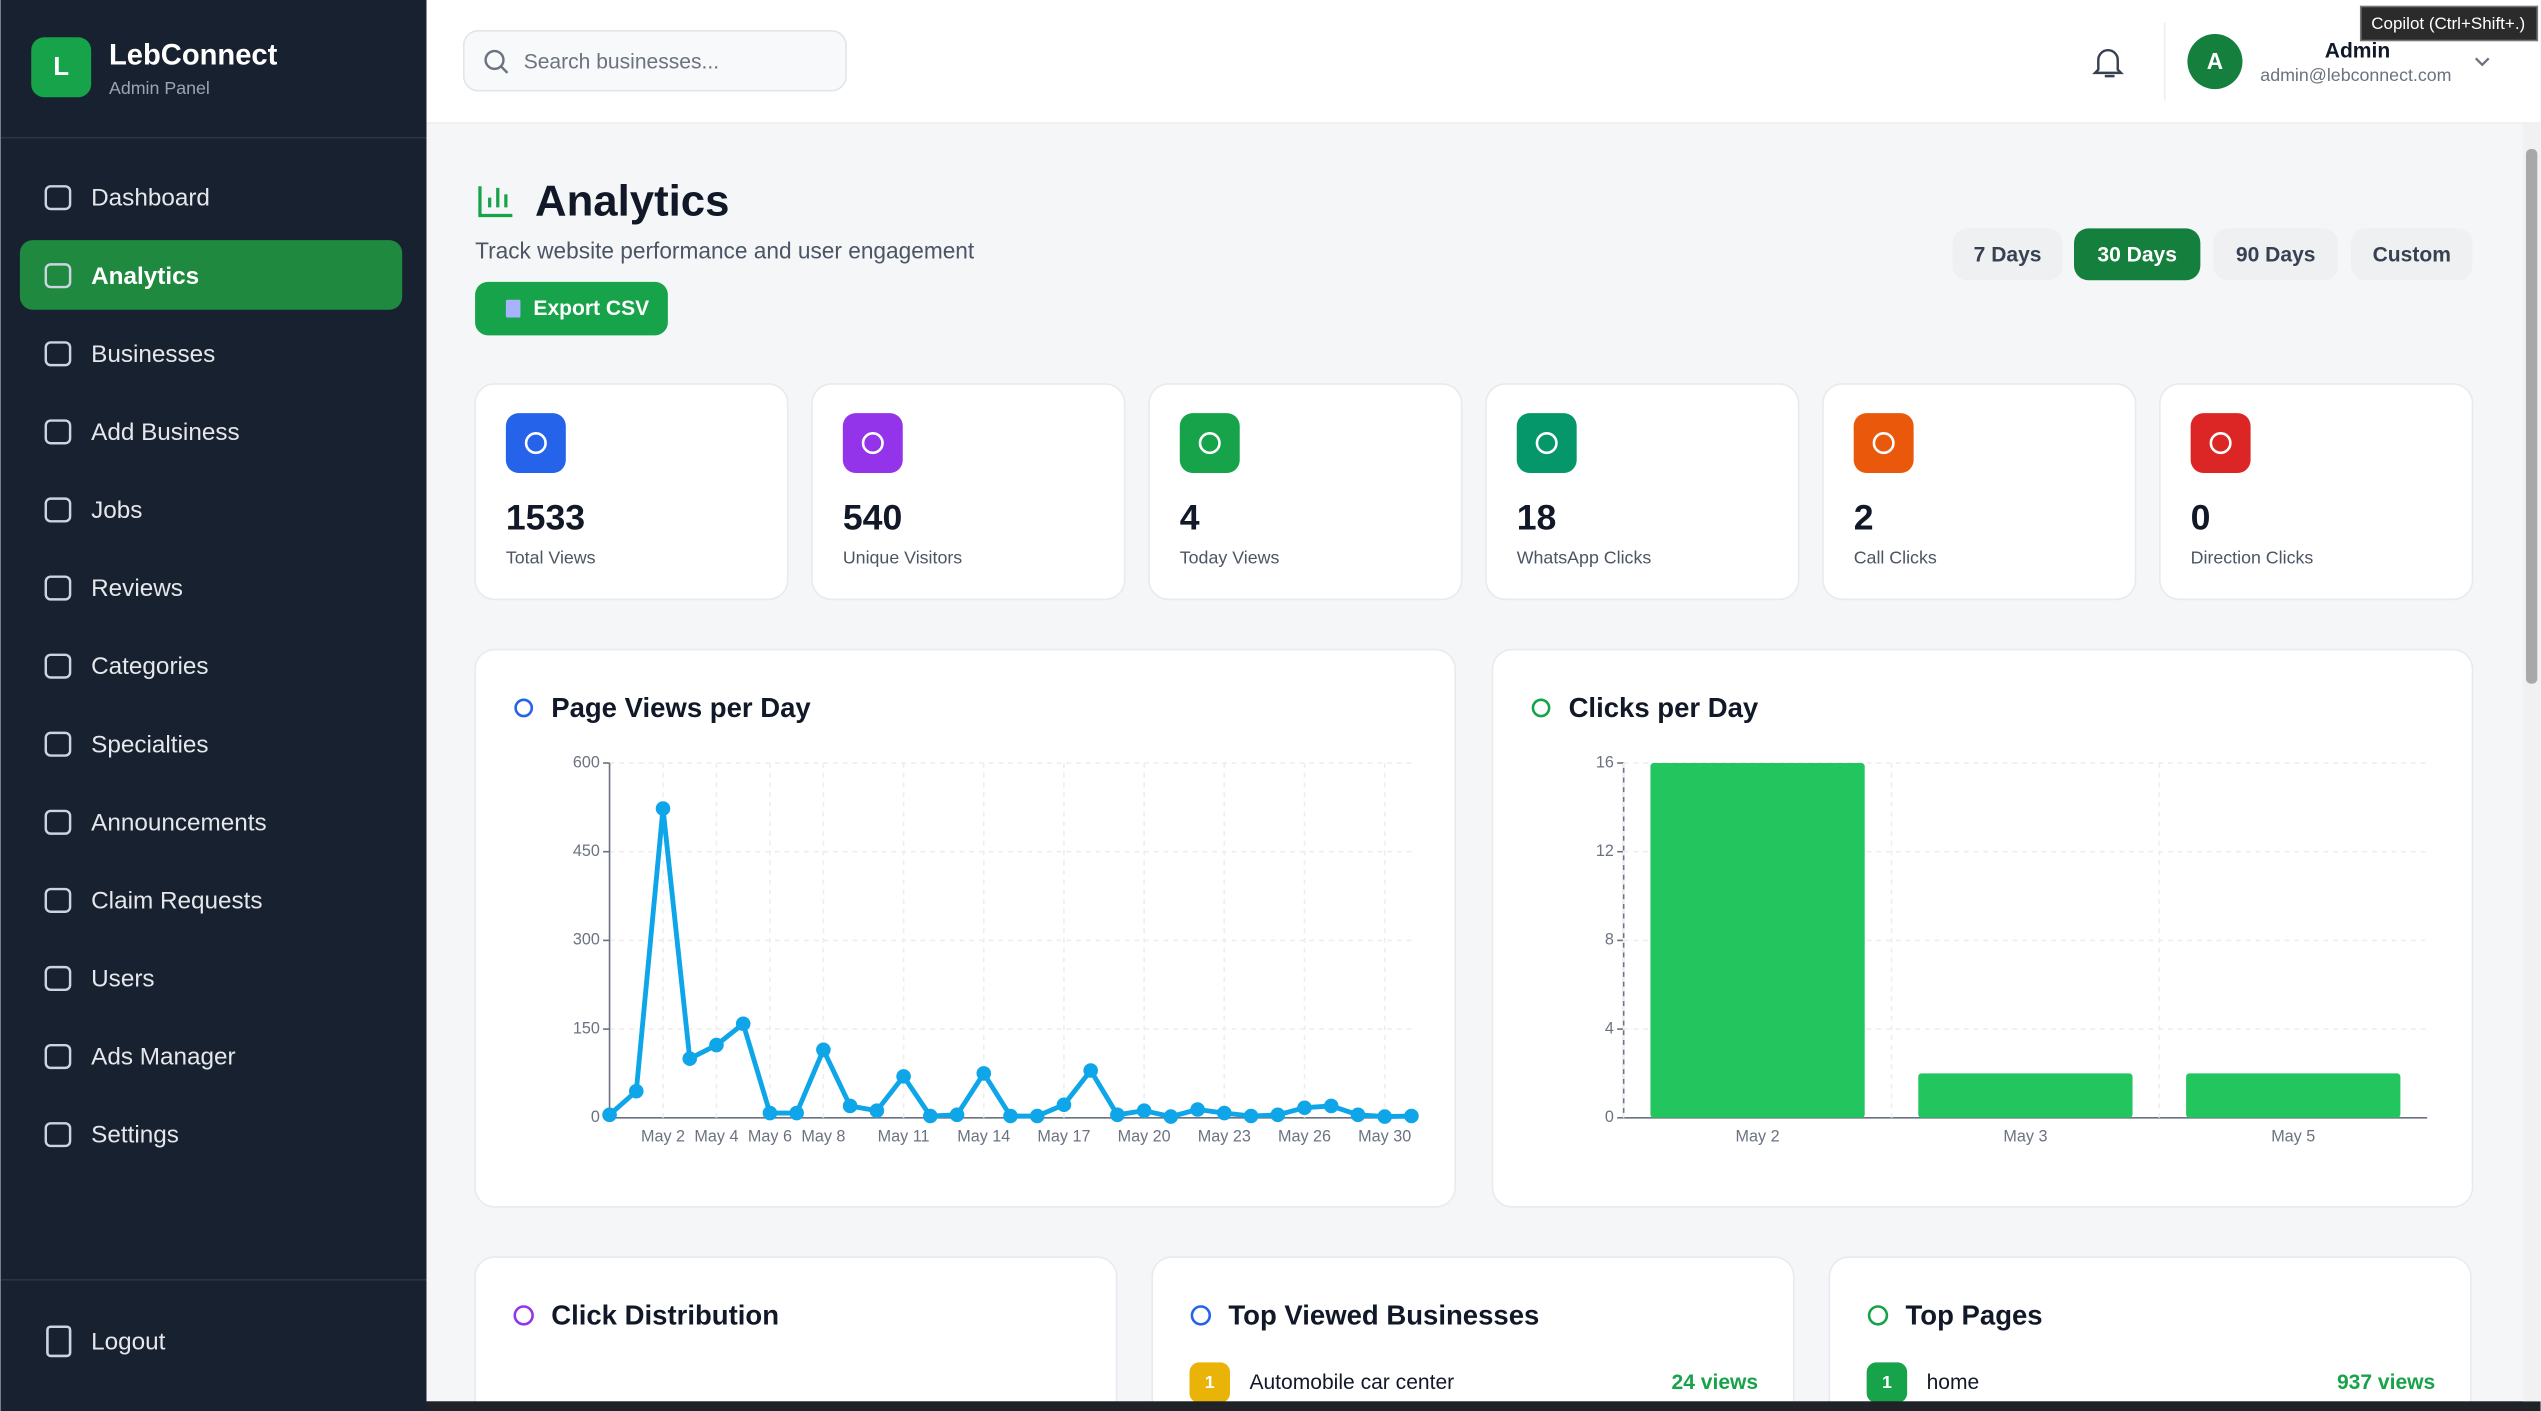  What do you see at coordinates (2215, 62) in the screenshot?
I see `avatar` at bounding box center [2215, 62].